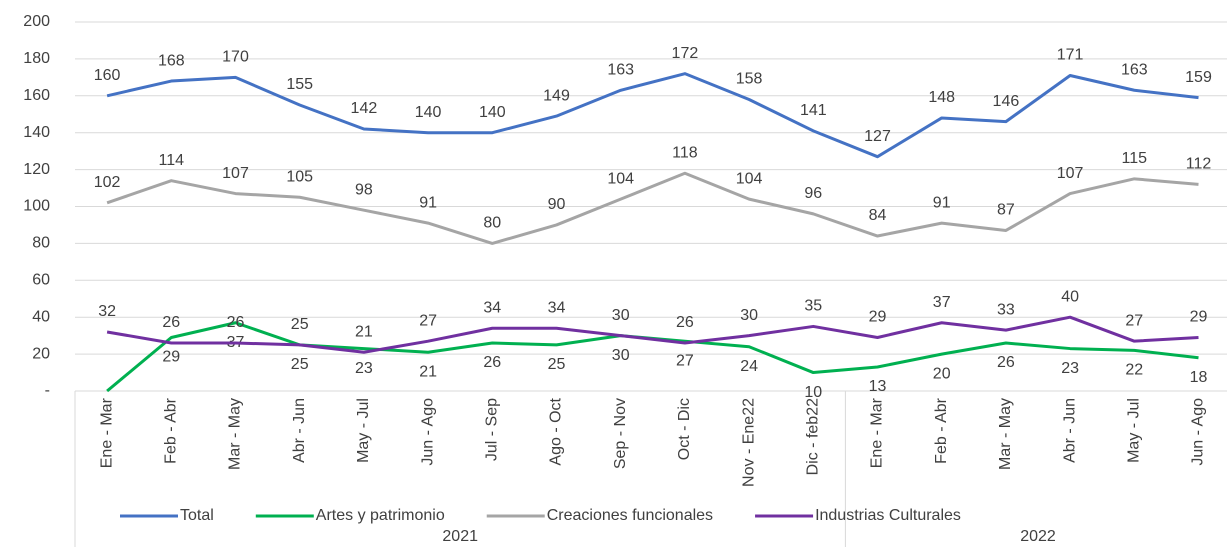 This screenshot has width=1227, height=547. What do you see at coordinates (556, 431) in the screenshot?
I see `x-tick-label: Ago - Oct` at bounding box center [556, 431].